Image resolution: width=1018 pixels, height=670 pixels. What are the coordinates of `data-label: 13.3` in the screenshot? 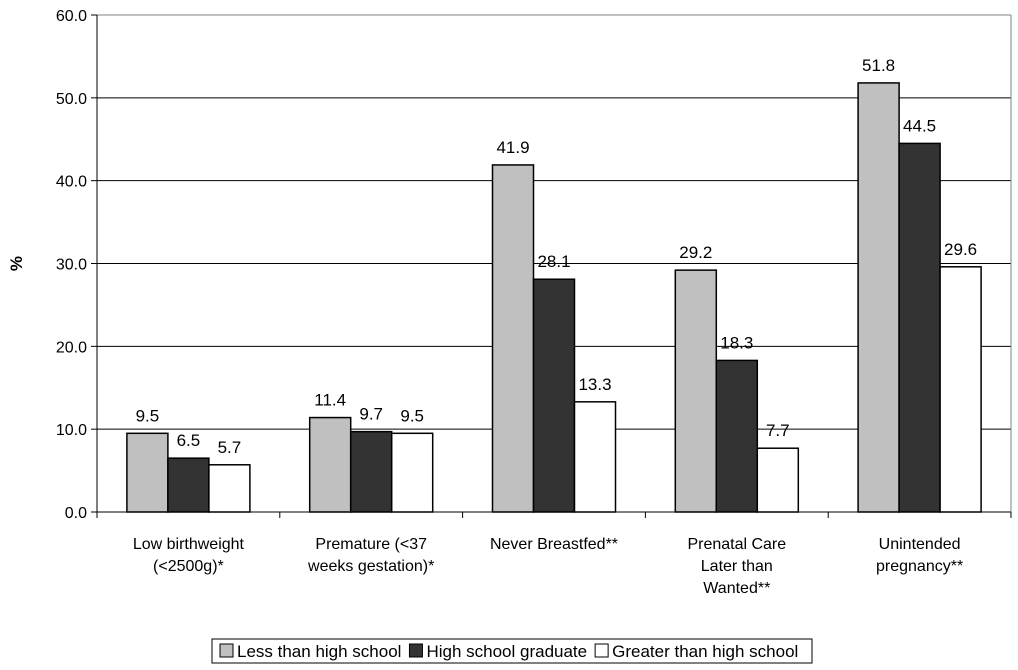 It's located at (594, 384).